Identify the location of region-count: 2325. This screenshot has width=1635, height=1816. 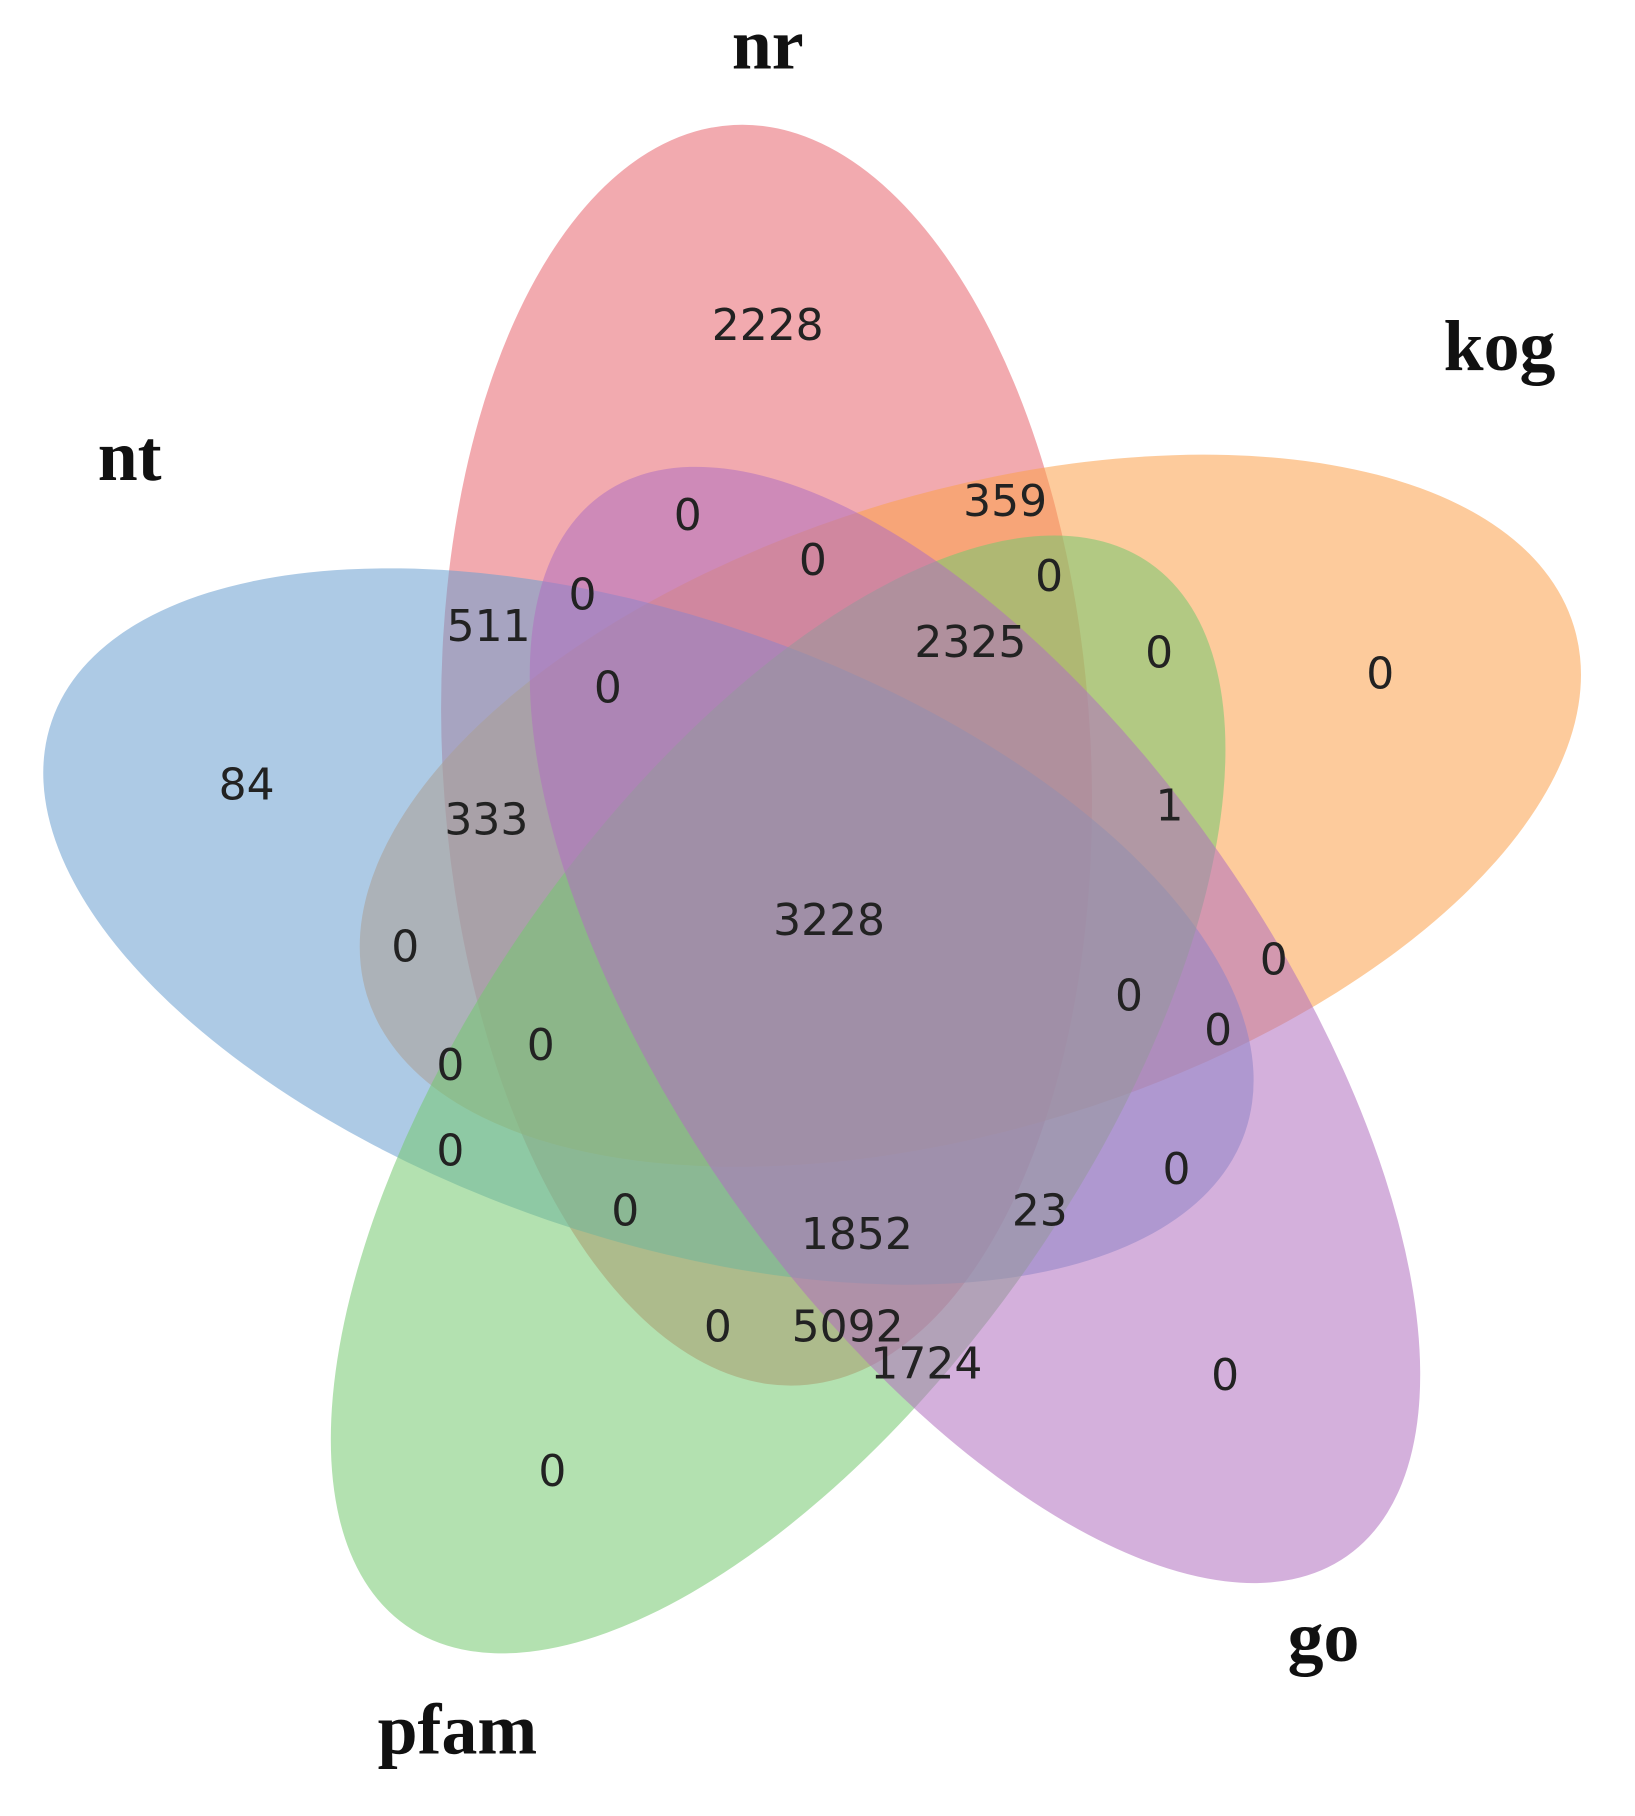
(970, 642).